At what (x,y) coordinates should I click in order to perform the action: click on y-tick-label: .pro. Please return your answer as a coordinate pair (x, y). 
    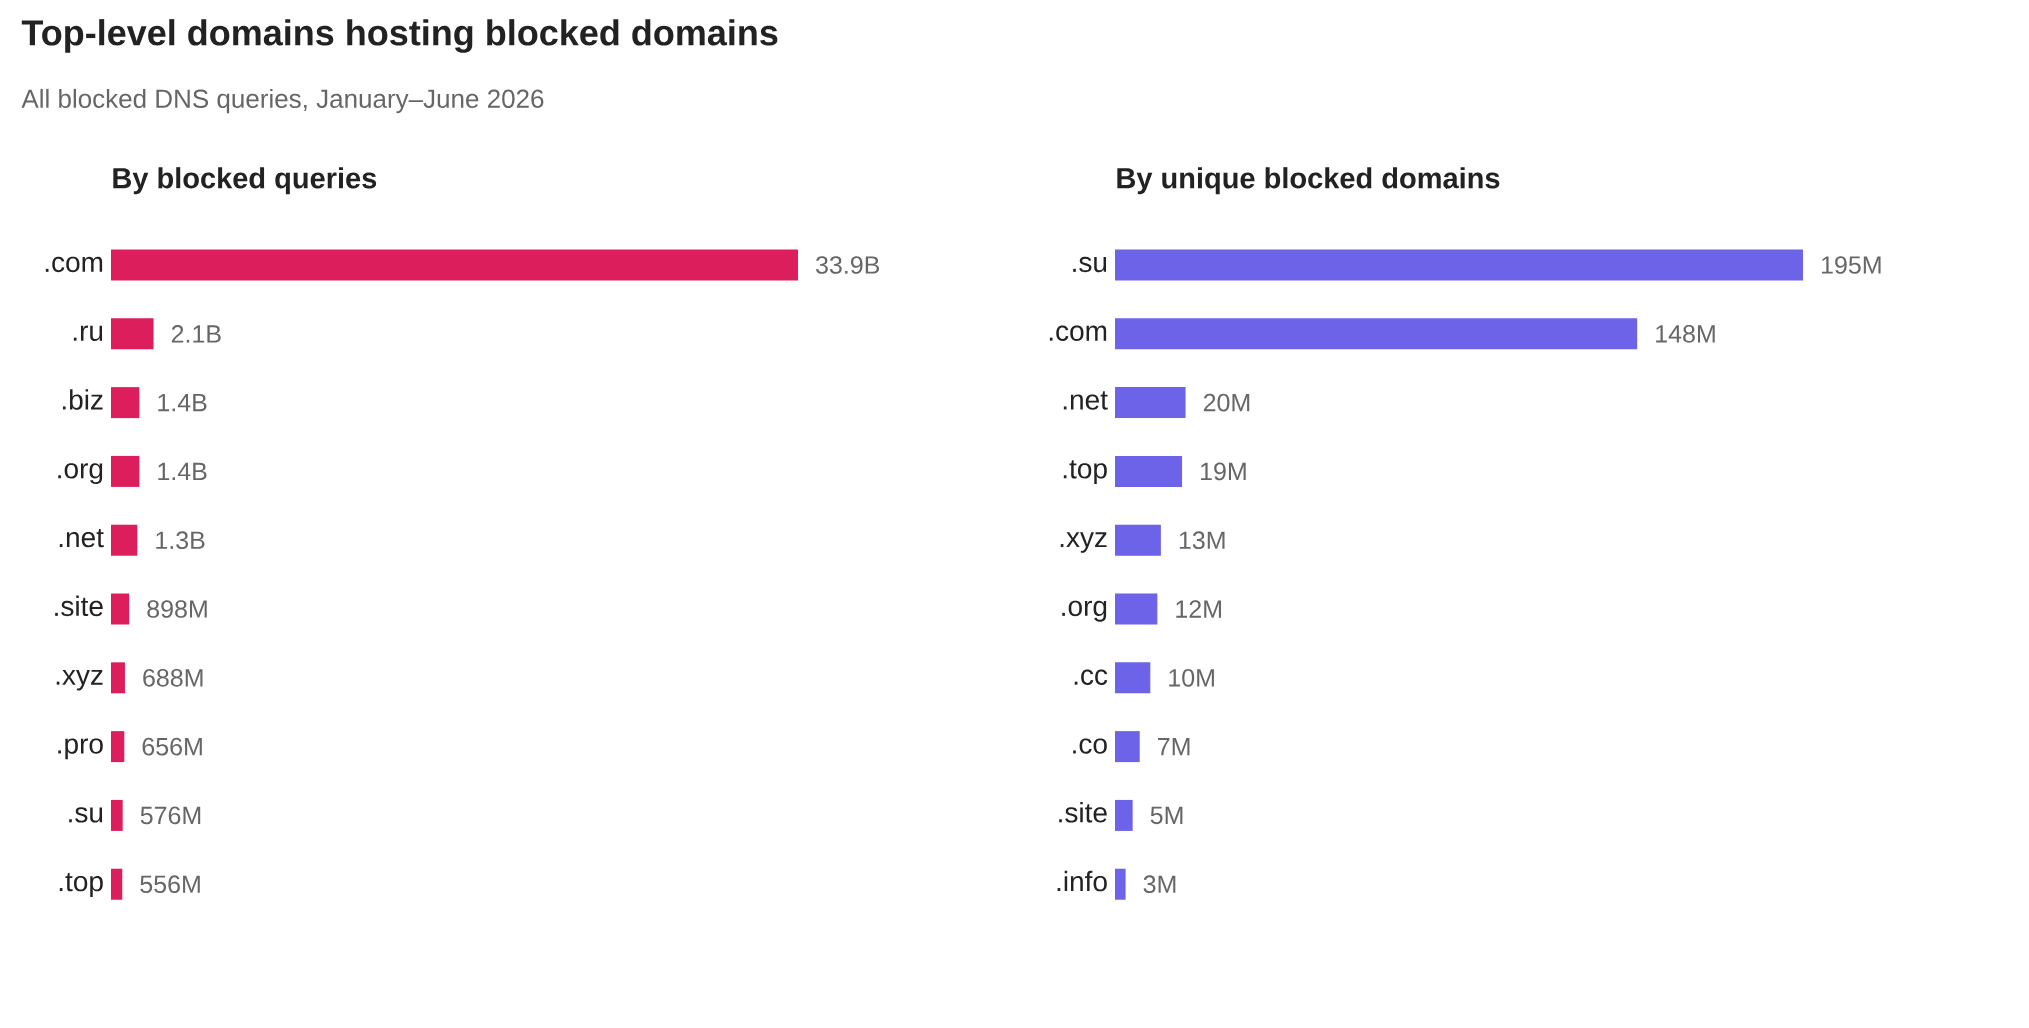
    Looking at the image, I should click on (80, 749).